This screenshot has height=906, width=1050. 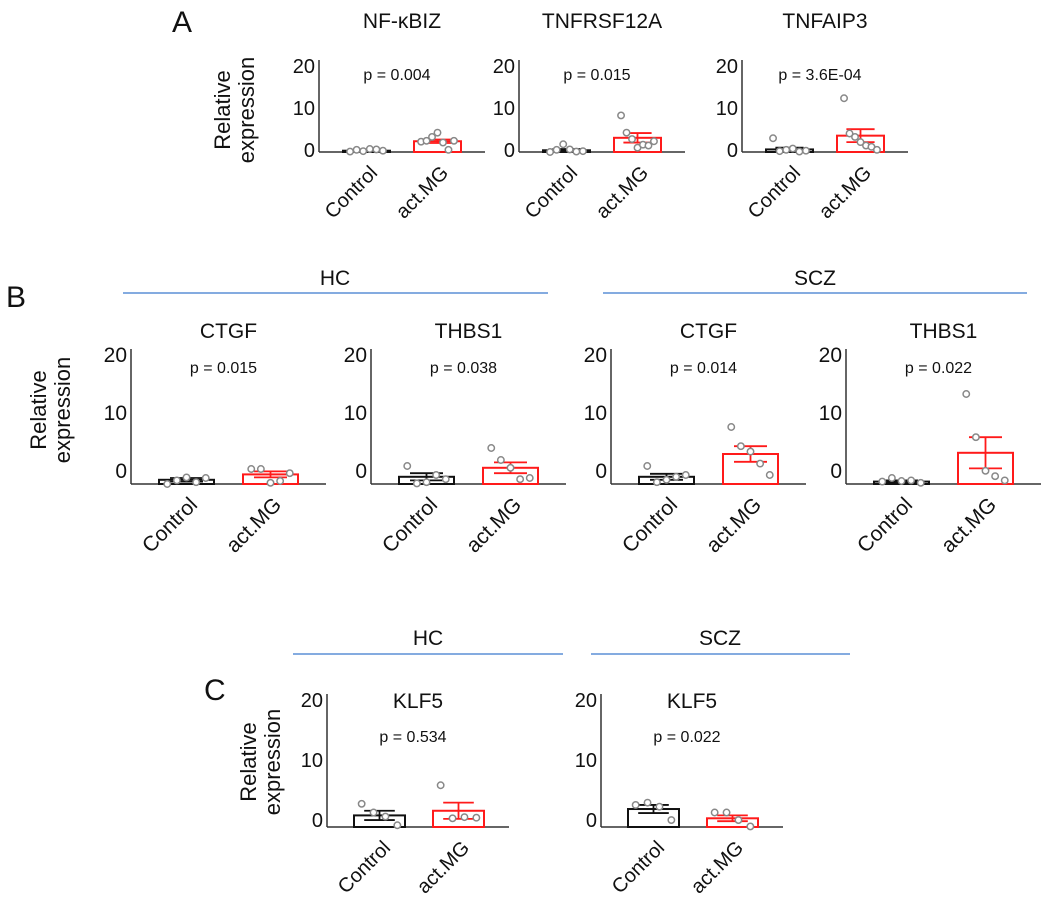 I want to click on chart-b-scz-thbs1: THBS1 p = 0.022 0 10 20 Control act.MG, so click(x=930, y=438).